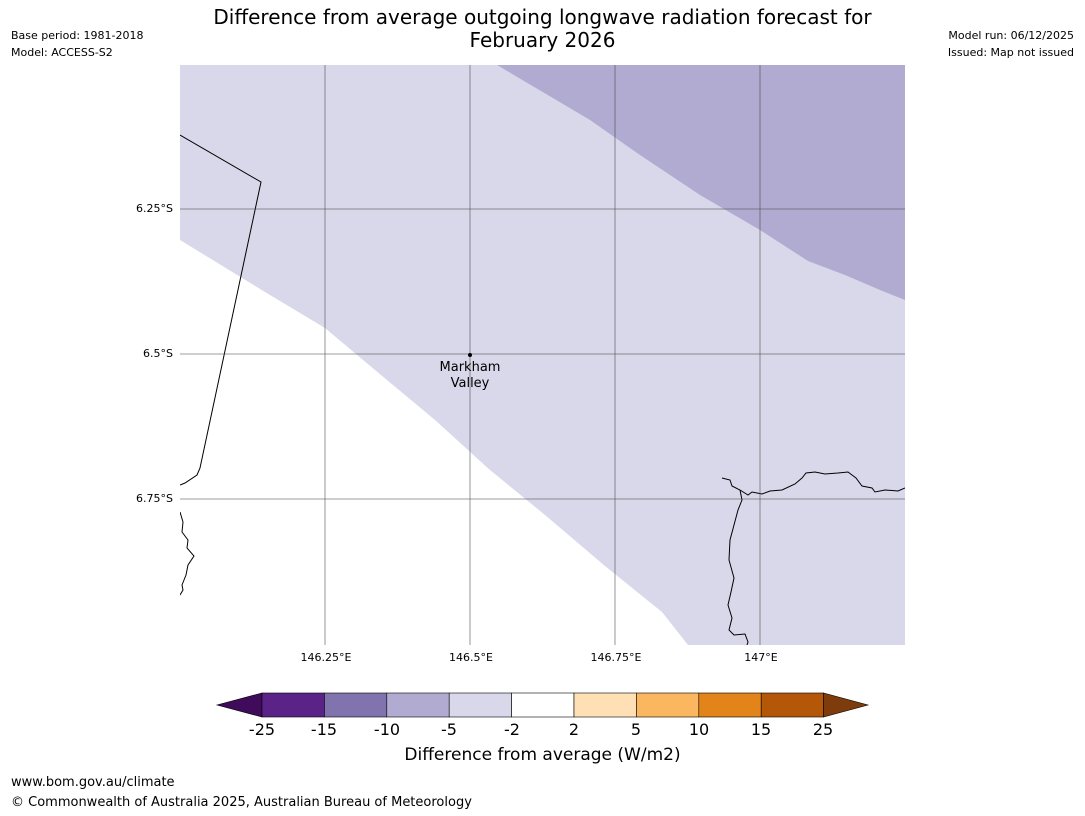  Describe the element at coordinates (154, 498) in the screenshot. I see `lat-label-3: 6.75°S` at that location.